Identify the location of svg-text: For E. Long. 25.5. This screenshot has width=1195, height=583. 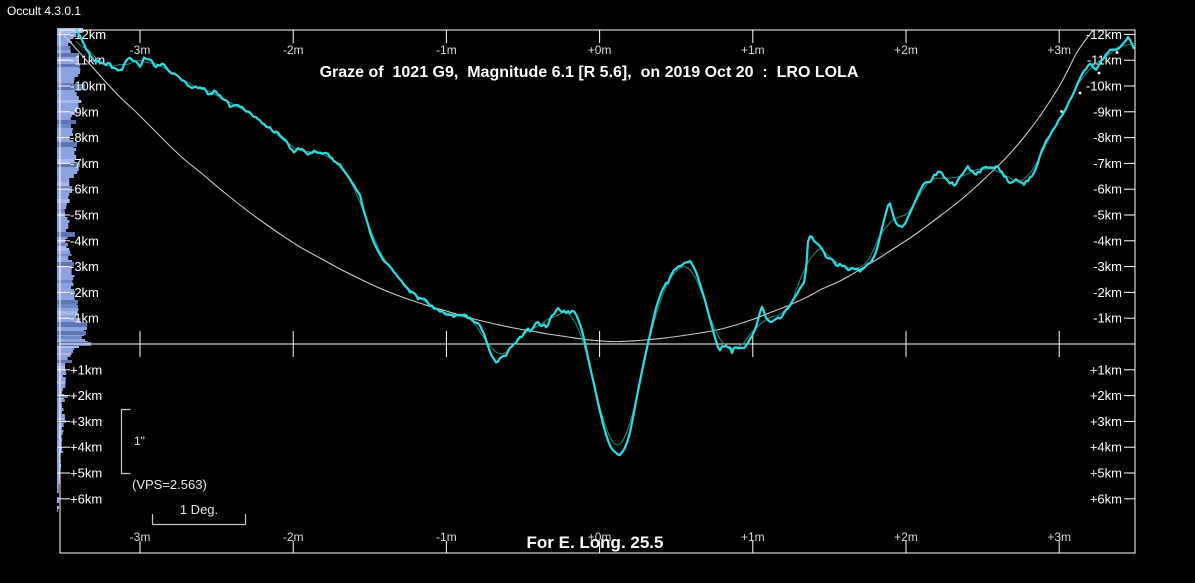
(595, 542).